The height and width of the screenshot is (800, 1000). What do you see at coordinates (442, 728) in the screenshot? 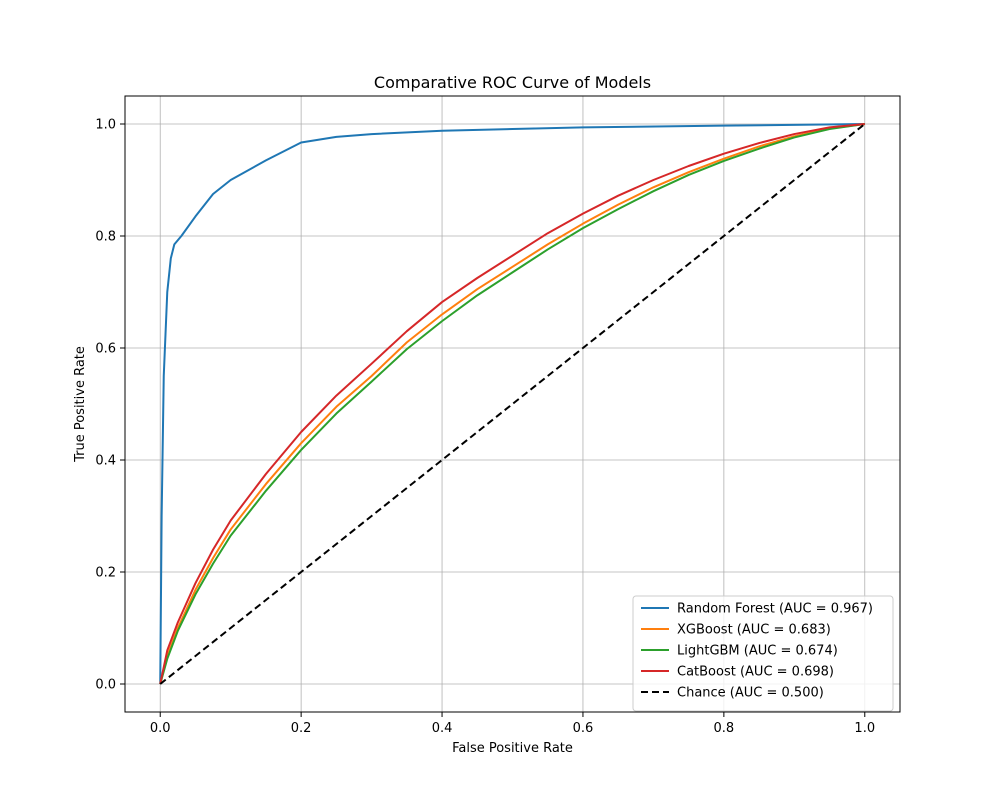
I see `x-tick-label: 0.4` at bounding box center [442, 728].